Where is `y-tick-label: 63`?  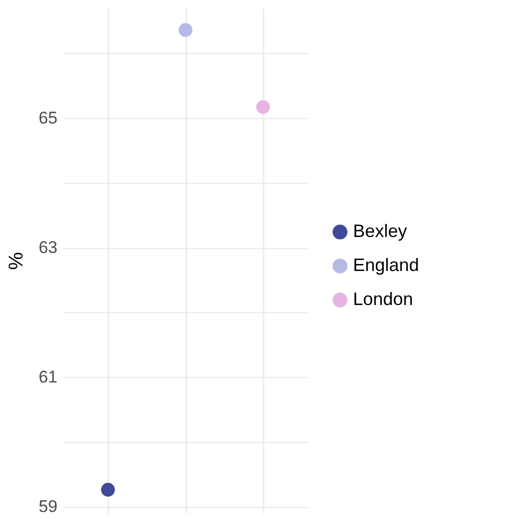 y-tick-label: 63 is located at coordinates (48, 248).